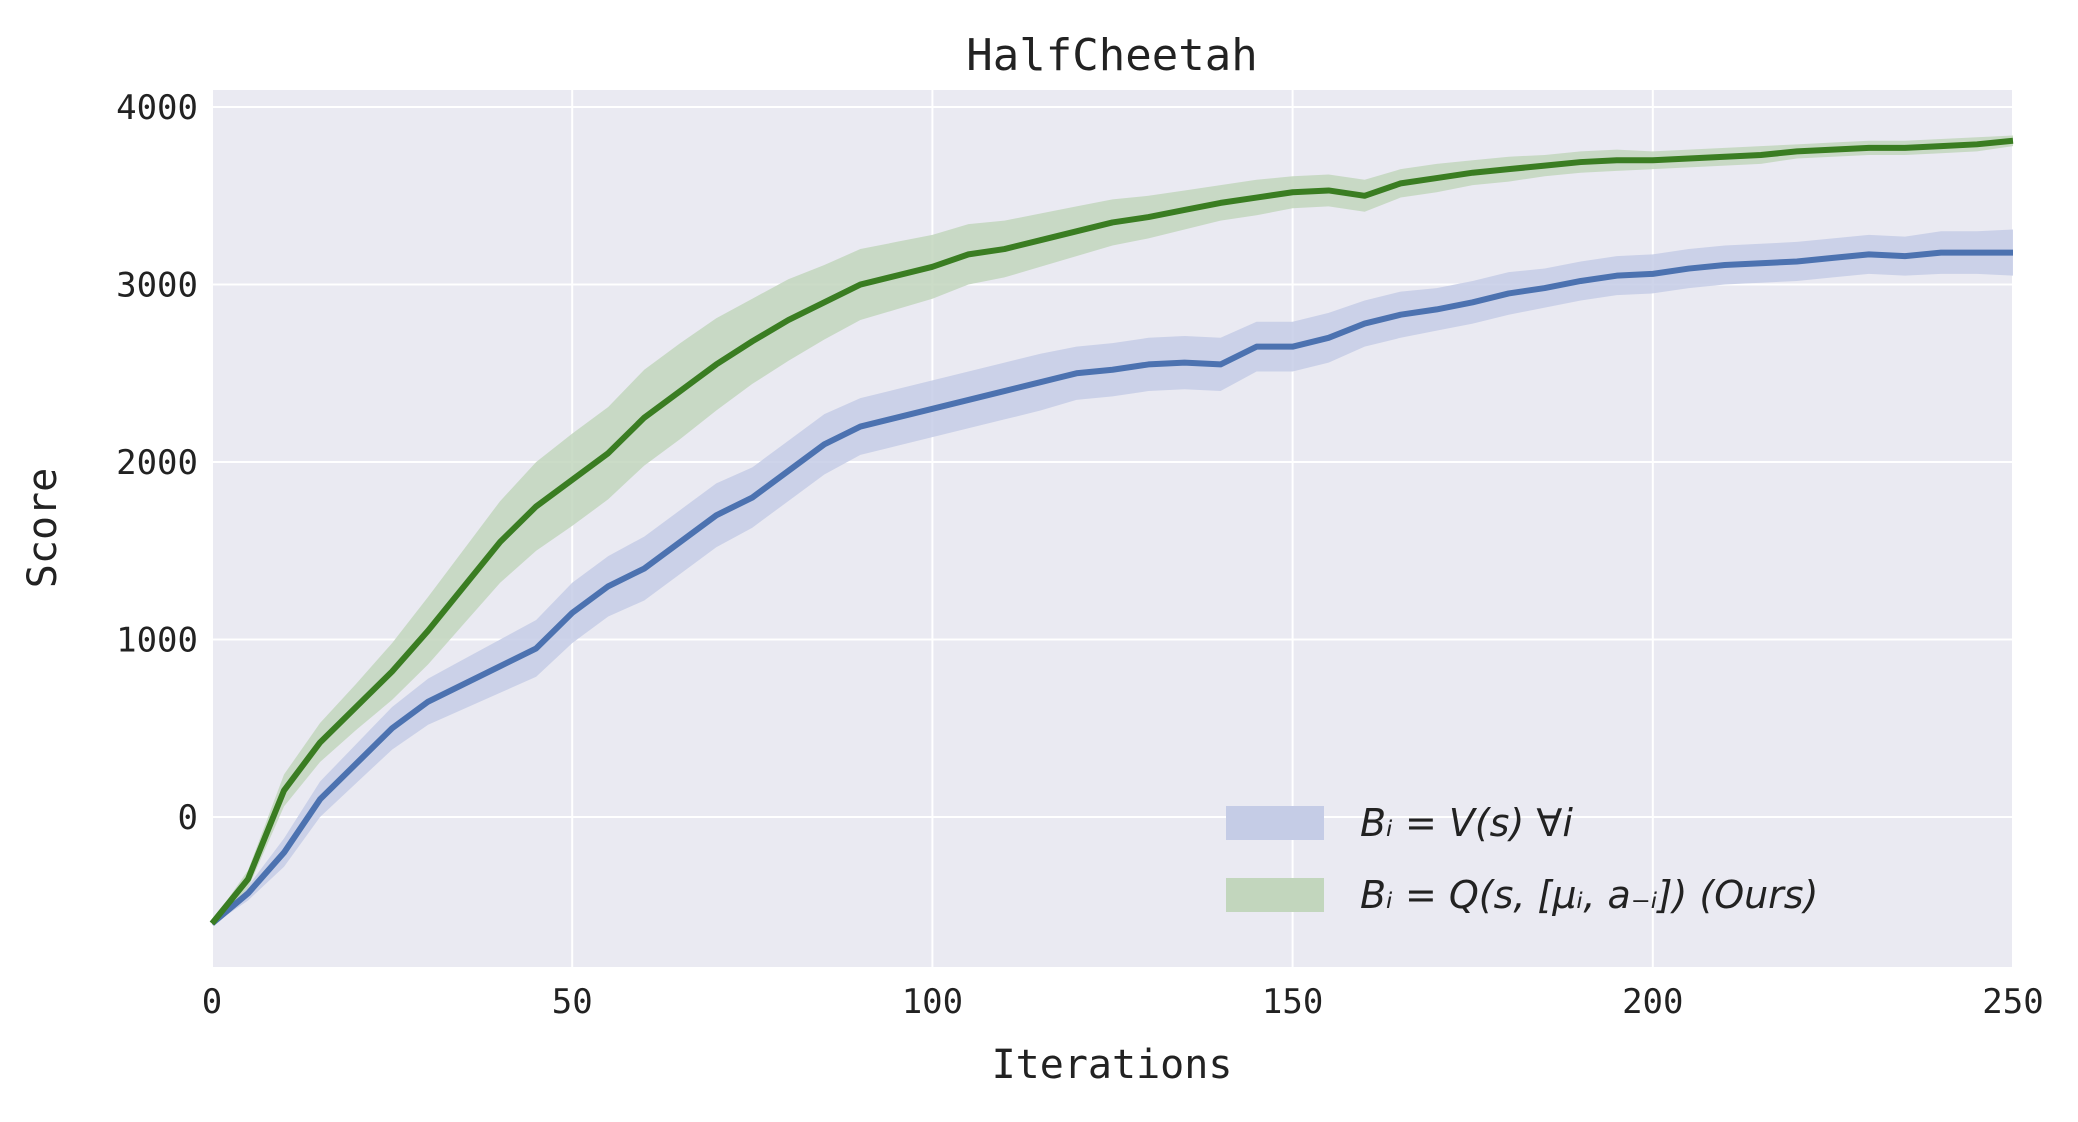 The image size is (2078, 1122). What do you see at coordinates (932, 1002) in the screenshot?
I see `x-tick-label: 100` at bounding box center [932, 1002].